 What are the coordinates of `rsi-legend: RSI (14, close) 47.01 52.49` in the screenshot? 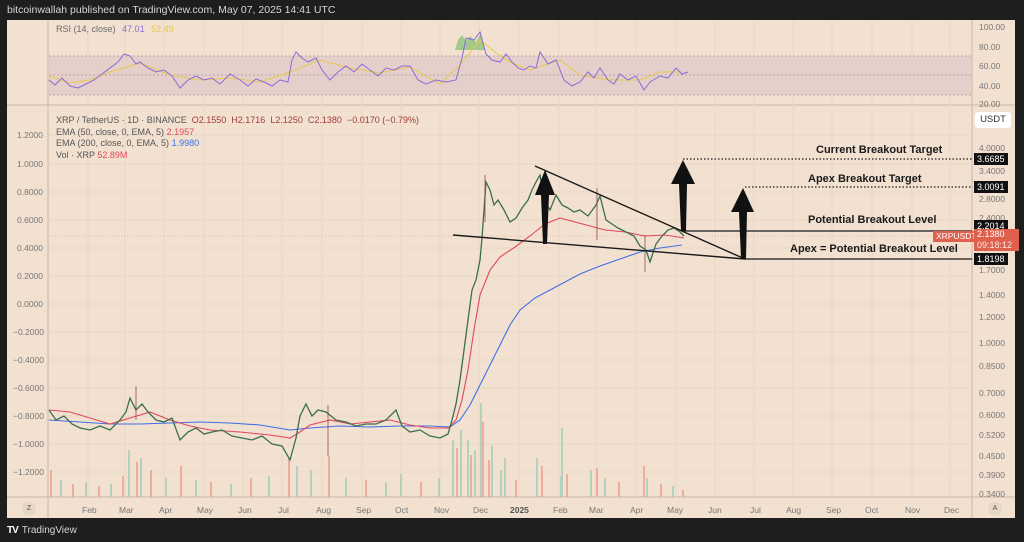 It's located at (115, 29).